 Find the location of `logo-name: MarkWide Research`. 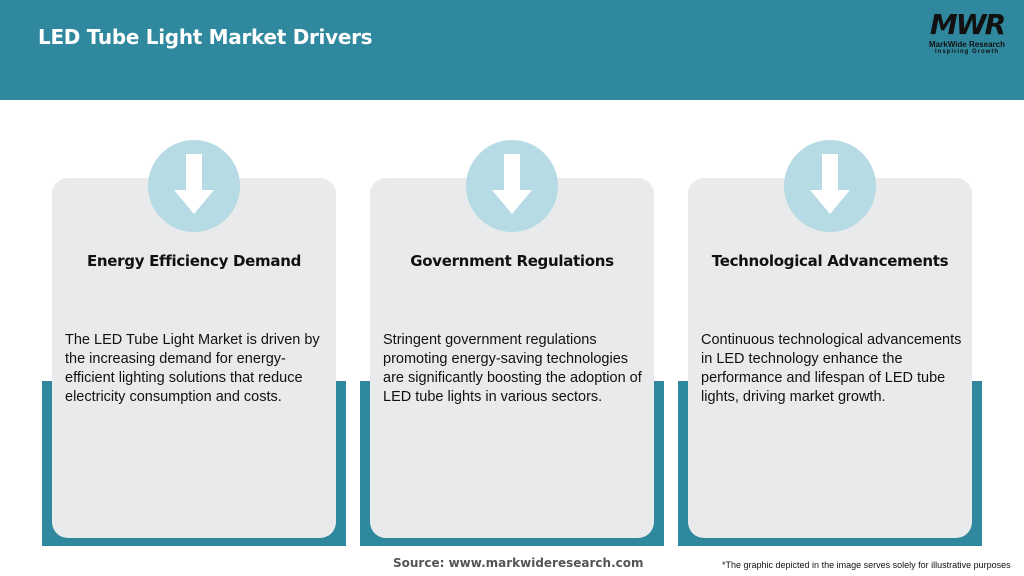

logo-name: MarkWide Research is located at coordinates (967, 44).